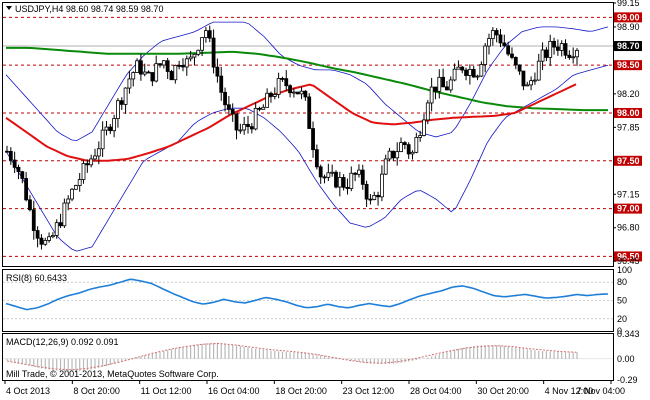  What do you see at coordinates (308, 357) in the screenshot?
I see `macd-indicator` at bounding box center [308, 357].